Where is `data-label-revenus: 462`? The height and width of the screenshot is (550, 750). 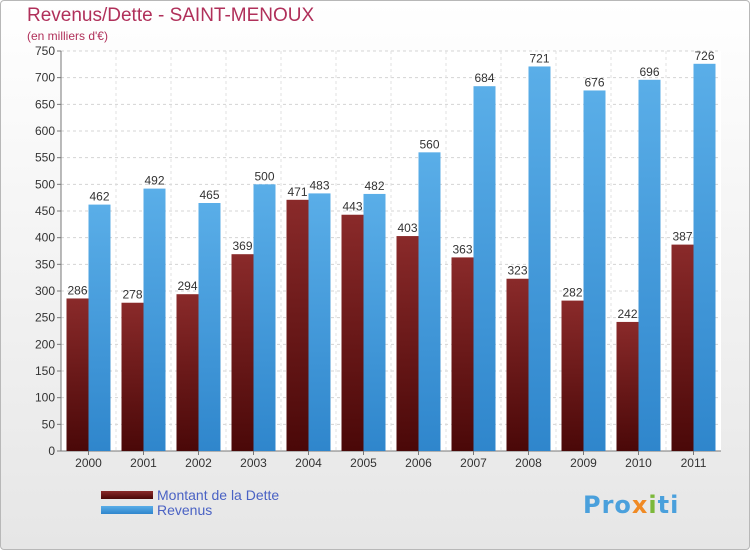
data-label-revenus: 462 is located at coordinates (99, 197).